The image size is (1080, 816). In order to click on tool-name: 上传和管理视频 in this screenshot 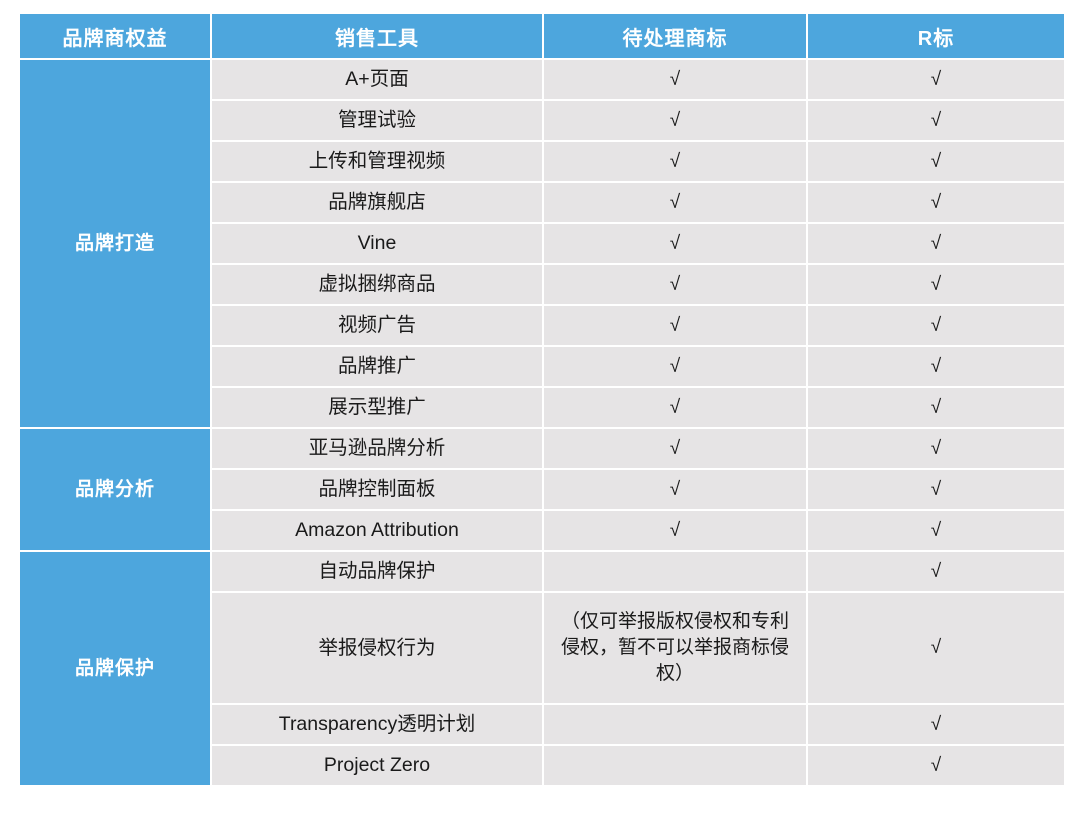, I will do `click(377, 161)`.